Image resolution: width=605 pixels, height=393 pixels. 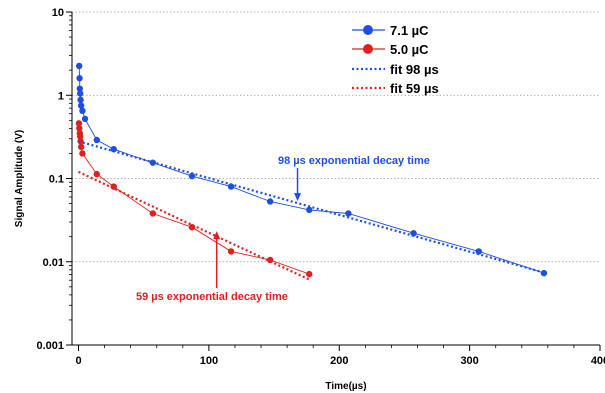 I want to click on legend-label: fit 98 µs, so click(x=414, y=69).